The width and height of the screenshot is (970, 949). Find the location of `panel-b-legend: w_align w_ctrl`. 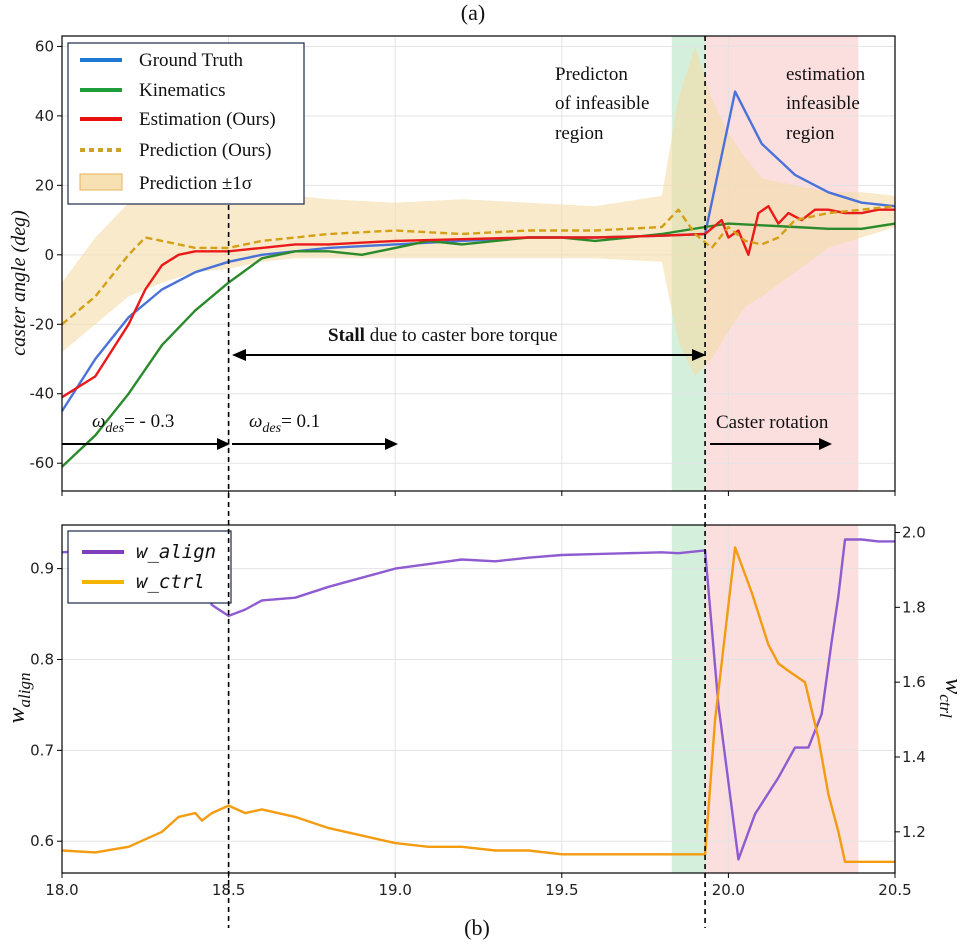

panel-b-legend: w_align w_ctrl is located at coordinates (149, 567).